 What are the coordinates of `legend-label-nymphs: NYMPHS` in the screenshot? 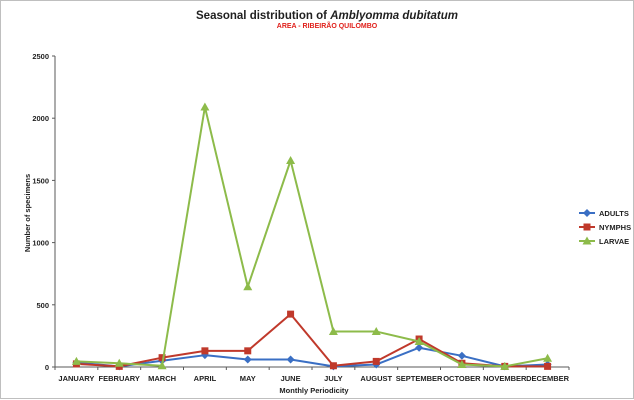 It's located at (615, 227).